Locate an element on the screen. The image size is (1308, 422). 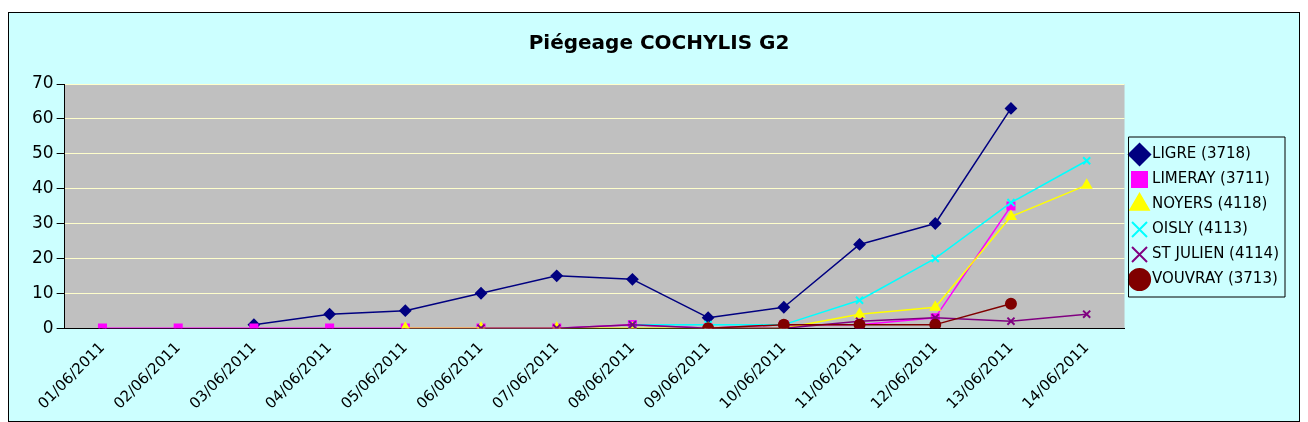
legend-label: OISLY (4113) is located at coordinates (1200, 228).